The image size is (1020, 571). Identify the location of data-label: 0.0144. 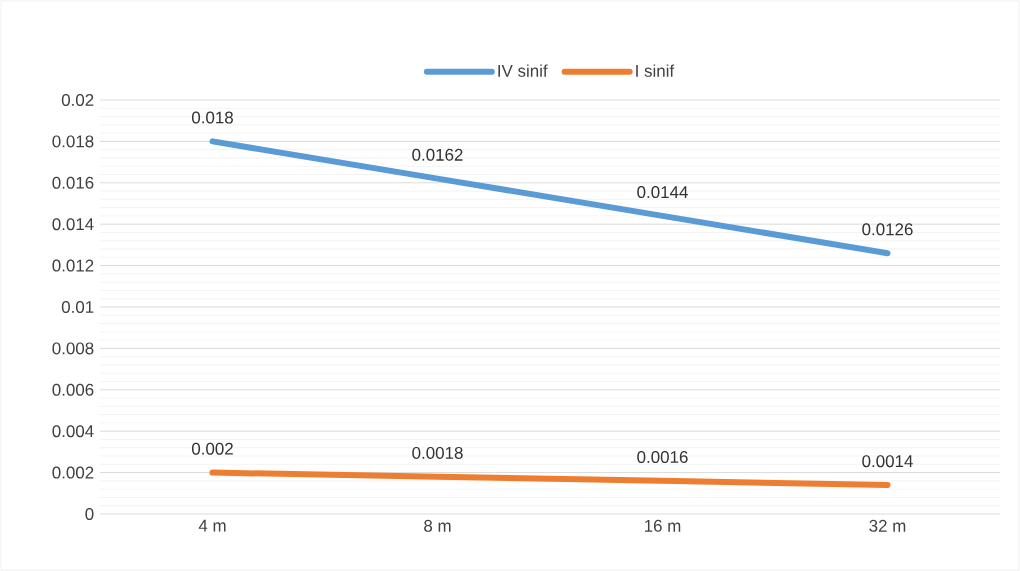
(662, 192).